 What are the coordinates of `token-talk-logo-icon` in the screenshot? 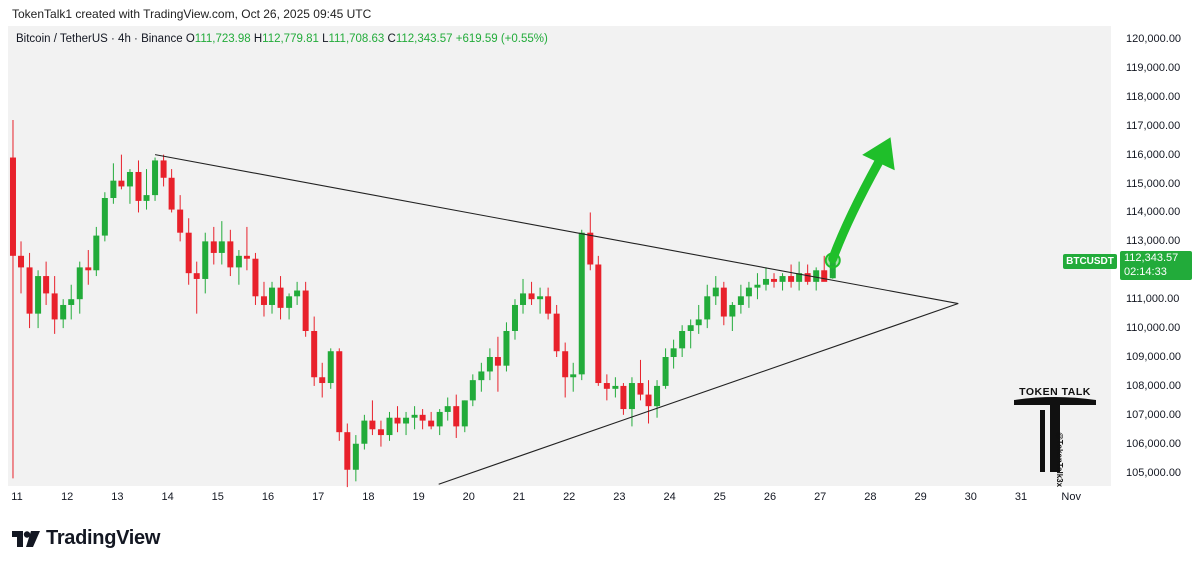 It's located at (1055, 434).